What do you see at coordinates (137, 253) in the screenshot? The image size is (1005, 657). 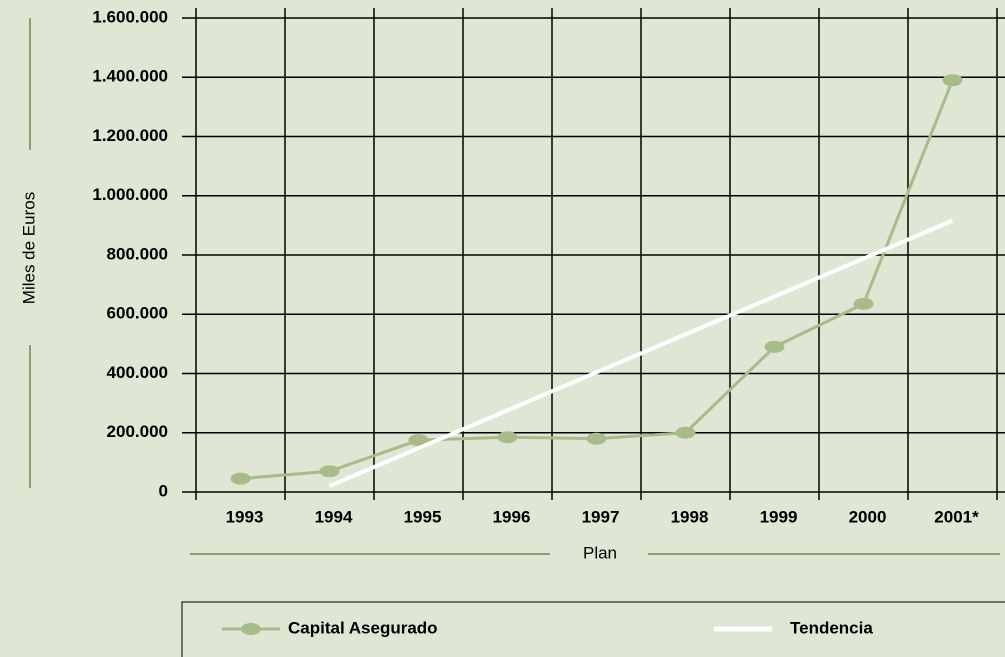 I see `y-tick-label: 800.000` at bounding box center [137, 253].